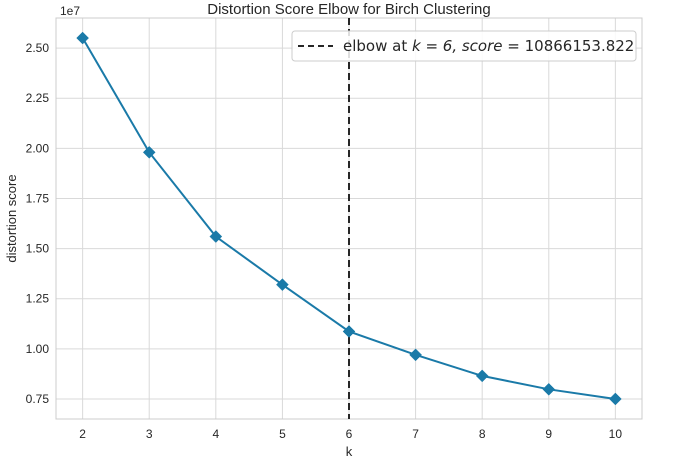  Describe the element at coordinates (38, 399) in the screenshot. I see `y-tick-label: 0.75` at that location.